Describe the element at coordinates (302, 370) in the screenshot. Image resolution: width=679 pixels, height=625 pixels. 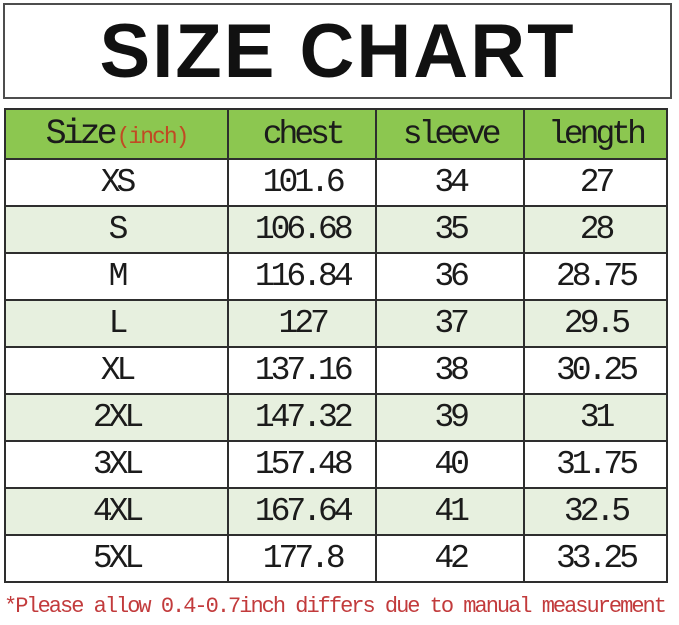
I see `cell-chest: 137.16` at that location.